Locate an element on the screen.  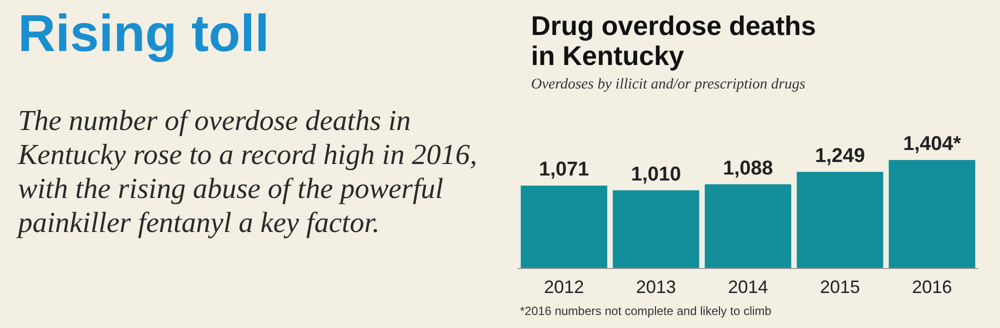
x-tick-label: 2014 is located at coordinates (748, 287).